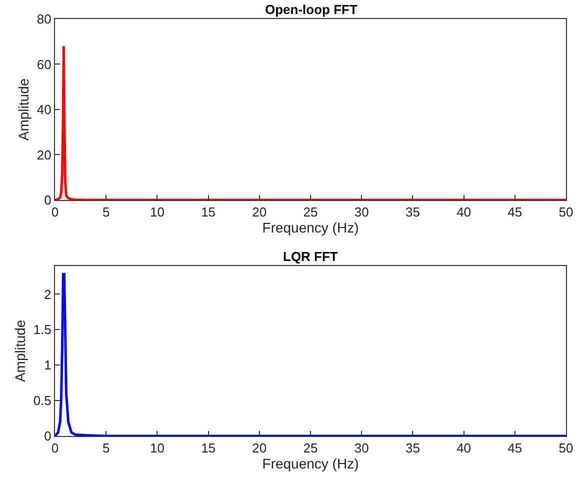 This screenshot has height=480, width=584. What do you see at coordinates (42, 330) in the screenshot?
I see `y-tick-label: 1.5` at bounding box center [42, 330].